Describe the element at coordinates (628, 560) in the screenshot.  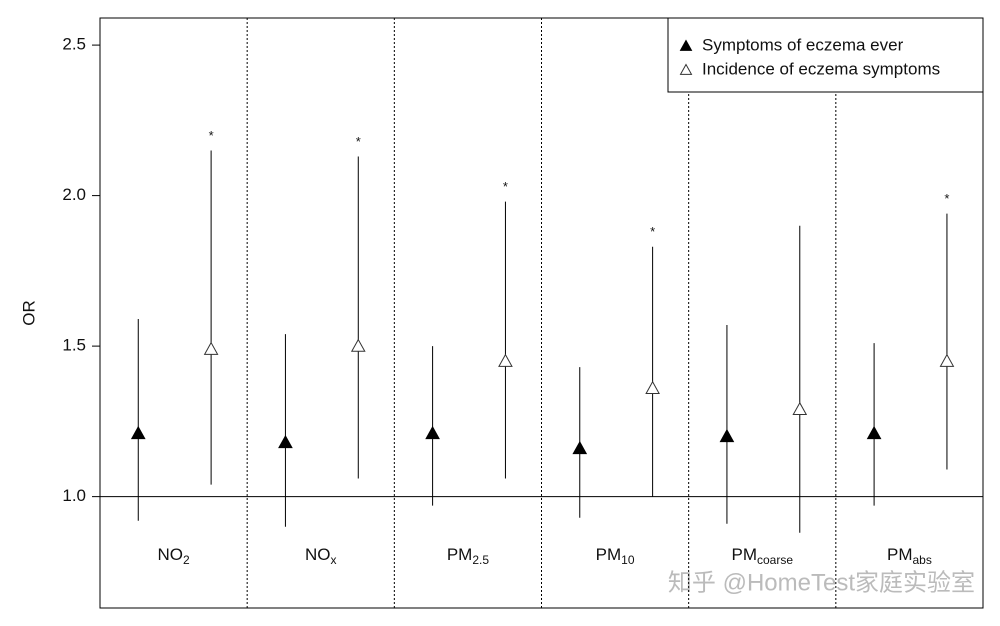
I see `category-subscript: 10` at that location.